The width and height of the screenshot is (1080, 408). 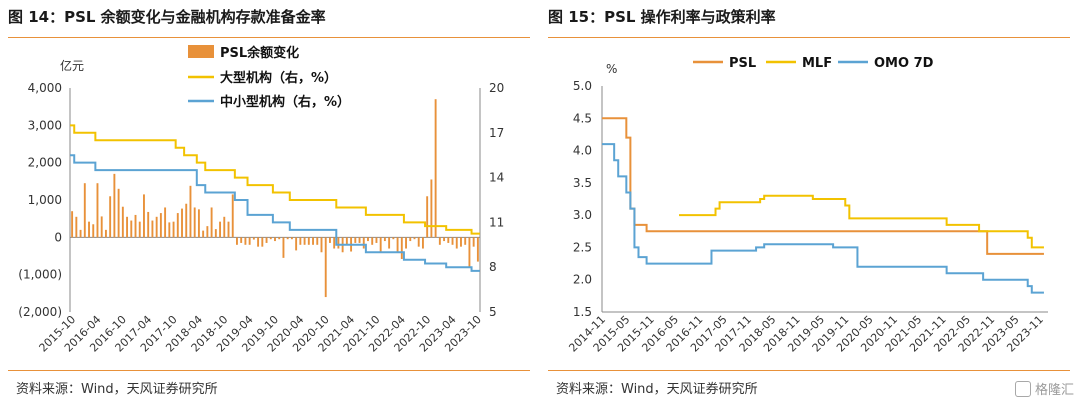 I want to click on legend-label-large: 大型机构（右，%）, so click(x=278, y=78).